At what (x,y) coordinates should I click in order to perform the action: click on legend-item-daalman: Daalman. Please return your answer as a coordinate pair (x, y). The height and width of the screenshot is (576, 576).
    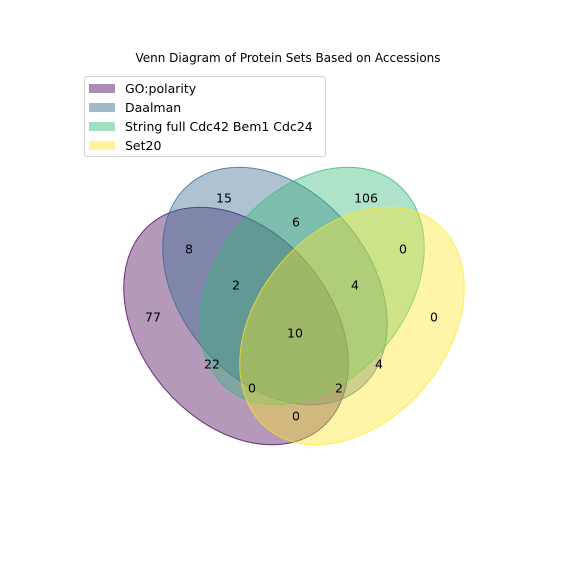
    Looking at the image, I should click on (135, 107).